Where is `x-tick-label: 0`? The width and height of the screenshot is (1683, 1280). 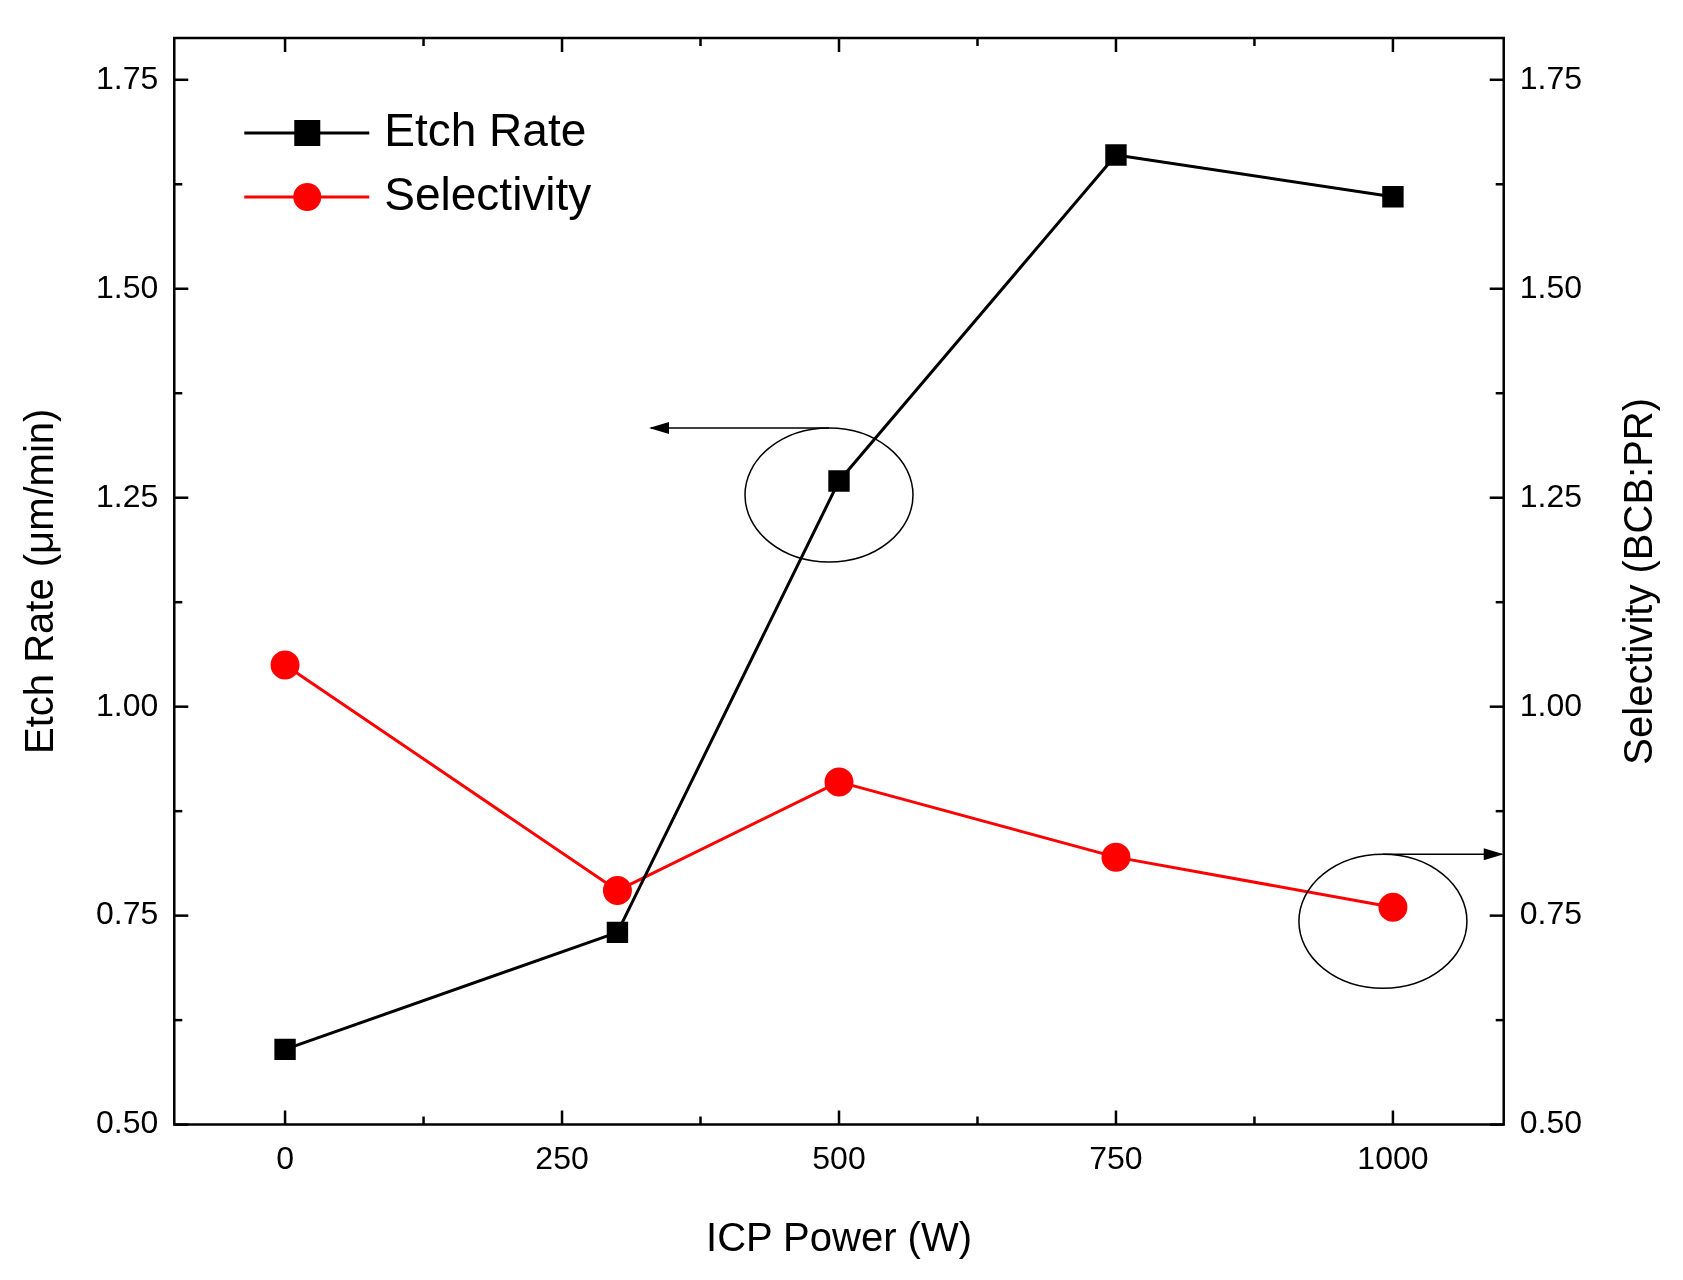
x-tick-label: 0 is located at coordinates (285, 1157).